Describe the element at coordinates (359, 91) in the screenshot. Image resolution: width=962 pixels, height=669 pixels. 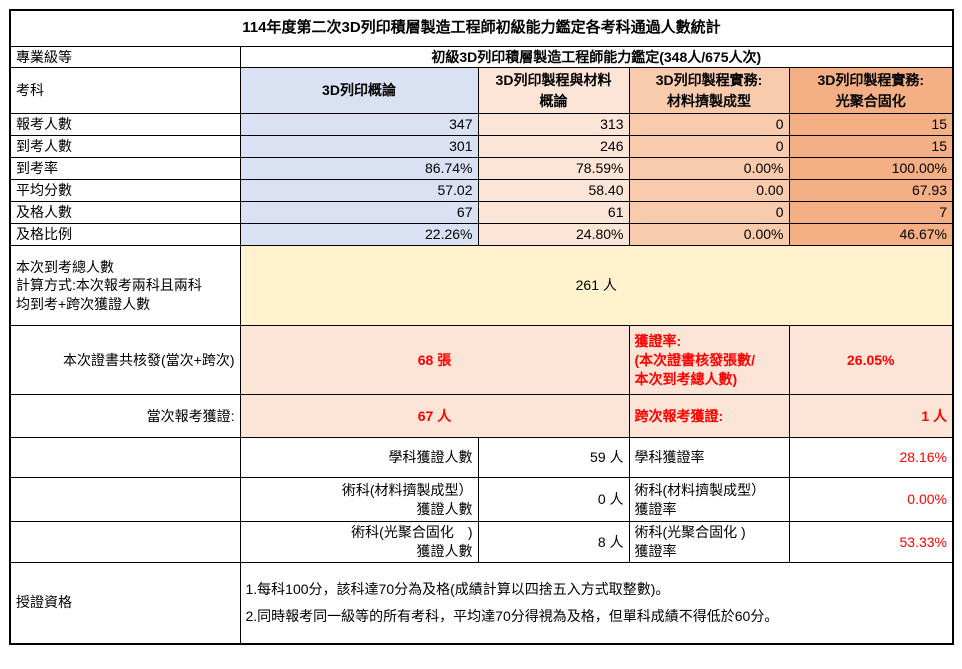
I see `subject-header-overview: 3D列印概論` at that location.